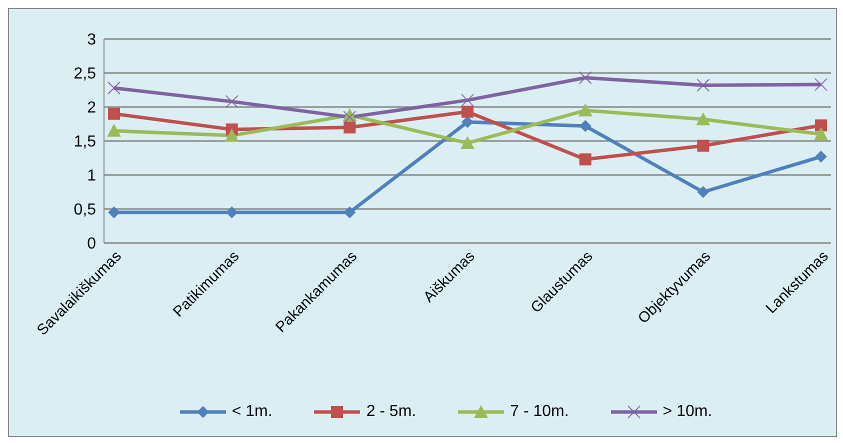  I want to click on legend-label: 7 - 10m., so click(539, 412).